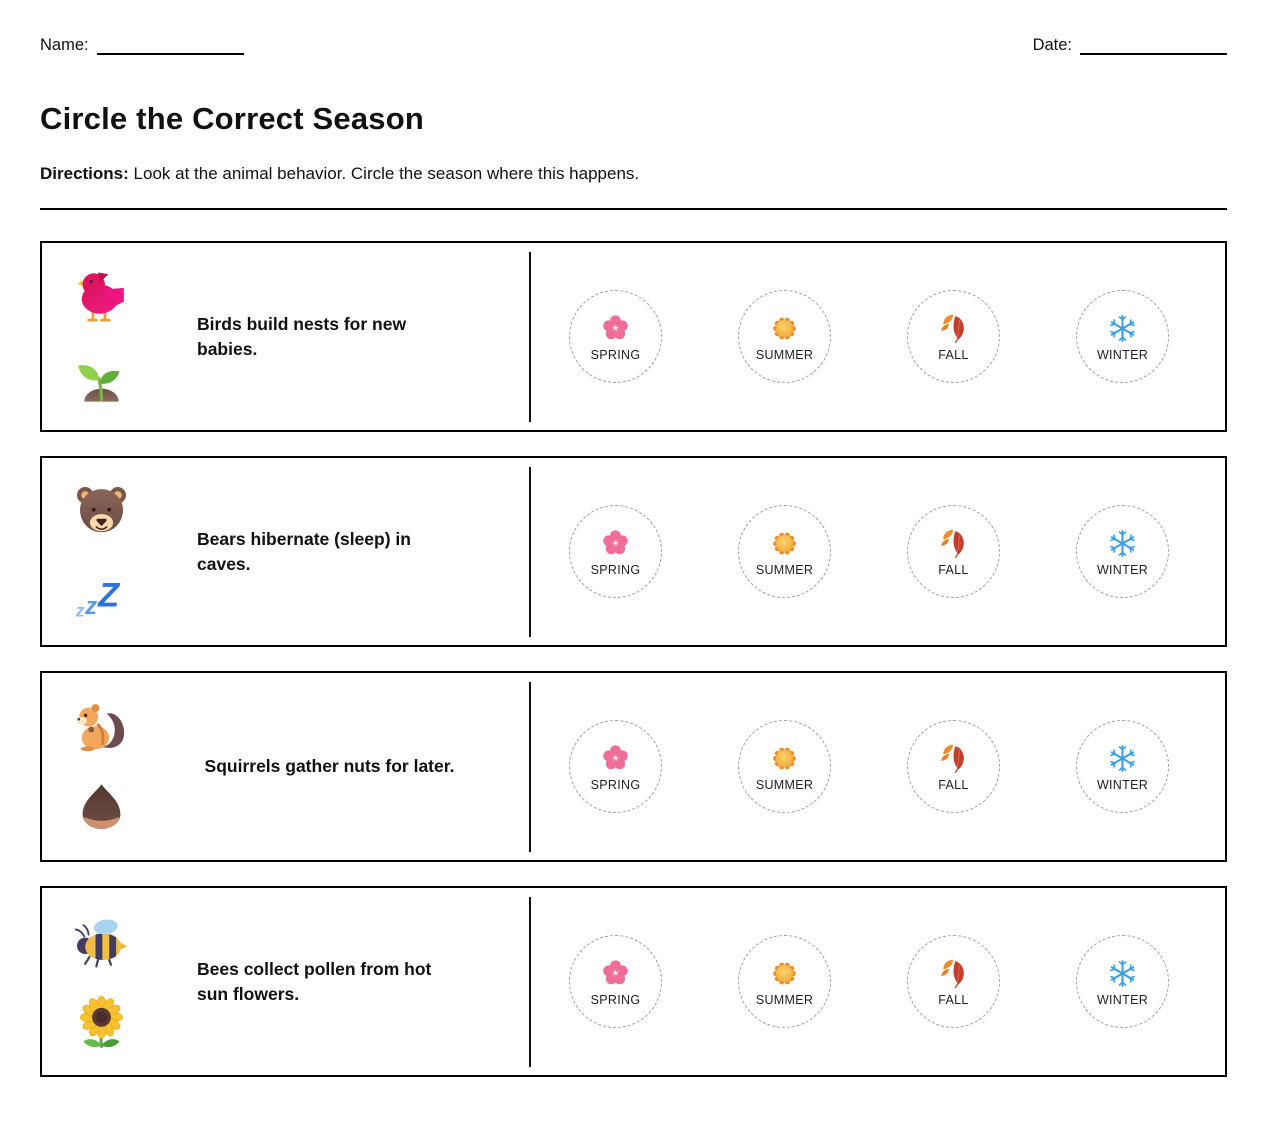 The height and width of the screenshot is (1132, 1267). Describe the element at coordinates (302, 336) in the screenshot. I see `prompt-sentence: Birds build nests for new babies.` at that location.